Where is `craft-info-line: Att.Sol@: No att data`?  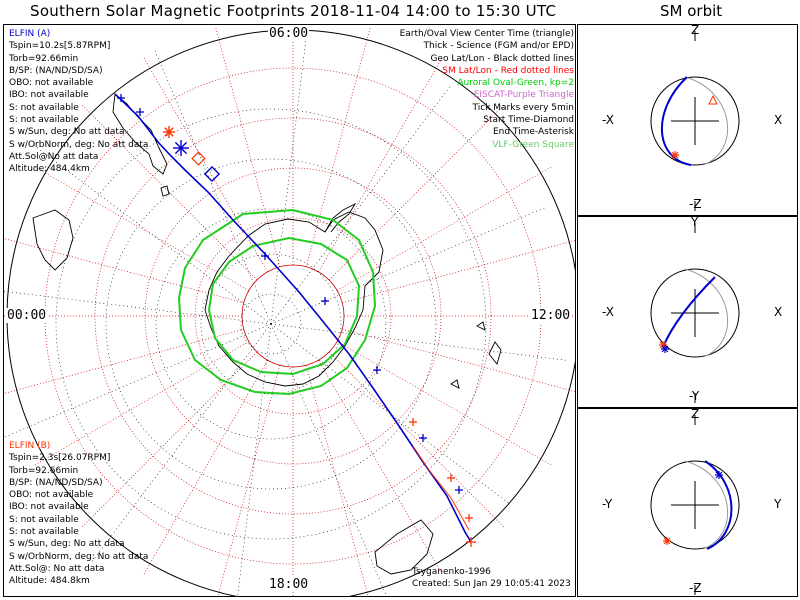 craft-info-line: Att.Sol@: No att data is located at coordinates (57, 568).